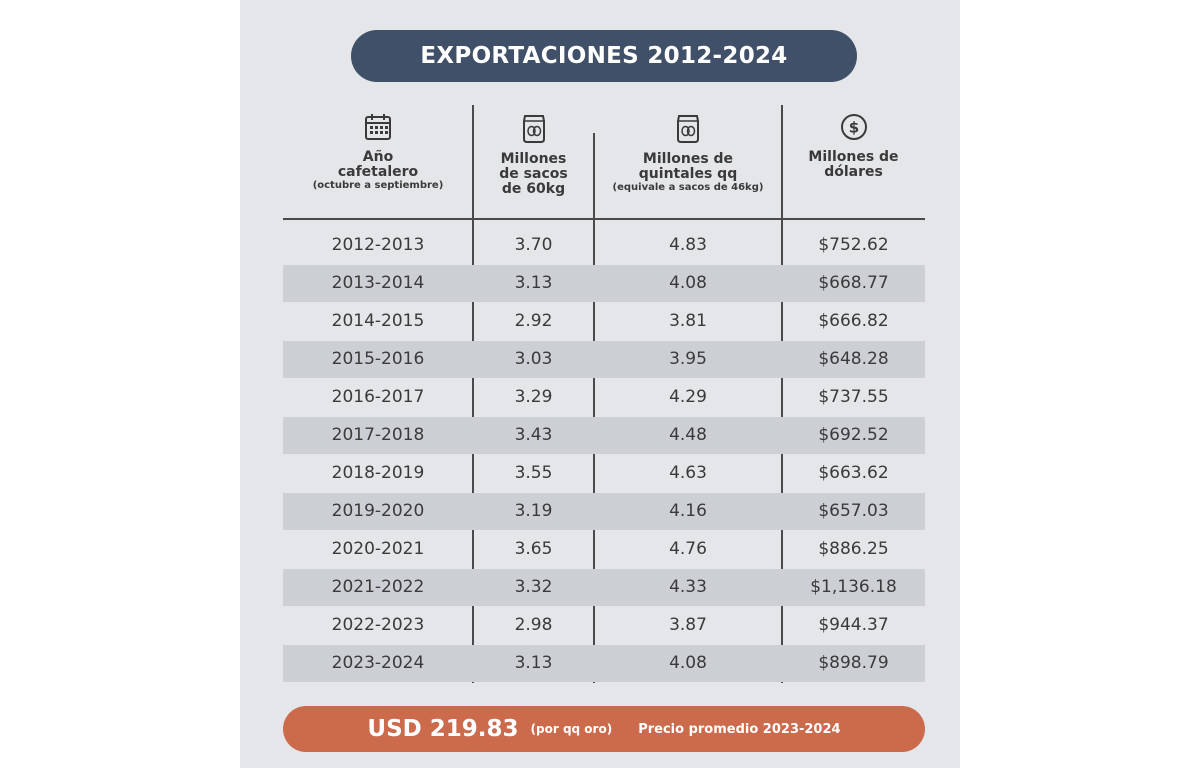 The width and height of the screenshot is (1200, 768). I want to click on average-price-value: USD 219.83, so click(443, 729).